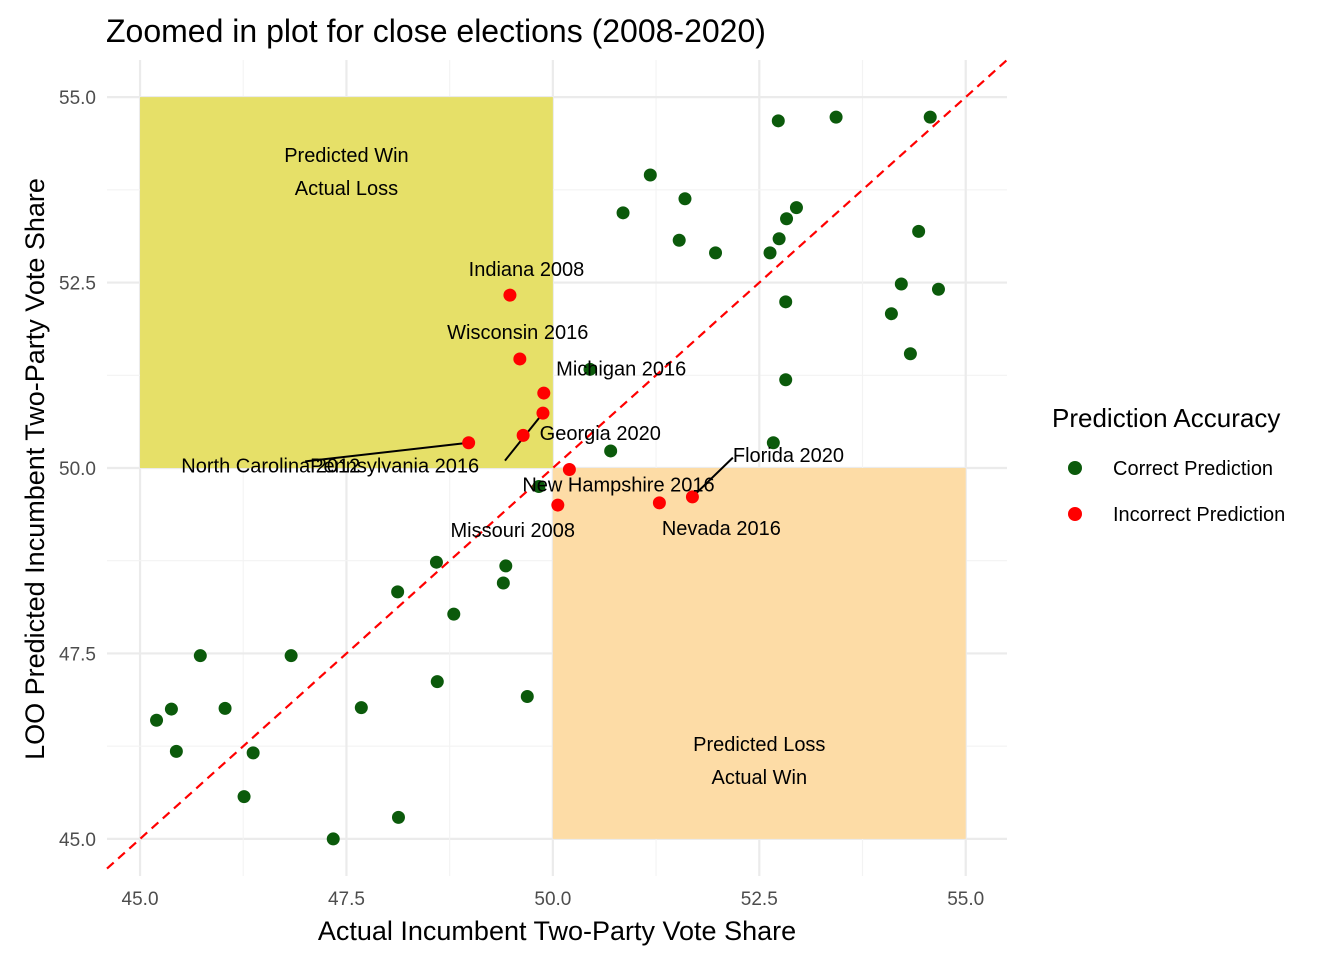 This screenshot has width=1344, height=960. What do you see at coordinates (721, 529) in the screenshot?
I see `annotation-label: Nevada 2016` at bounding box center [721, 529].